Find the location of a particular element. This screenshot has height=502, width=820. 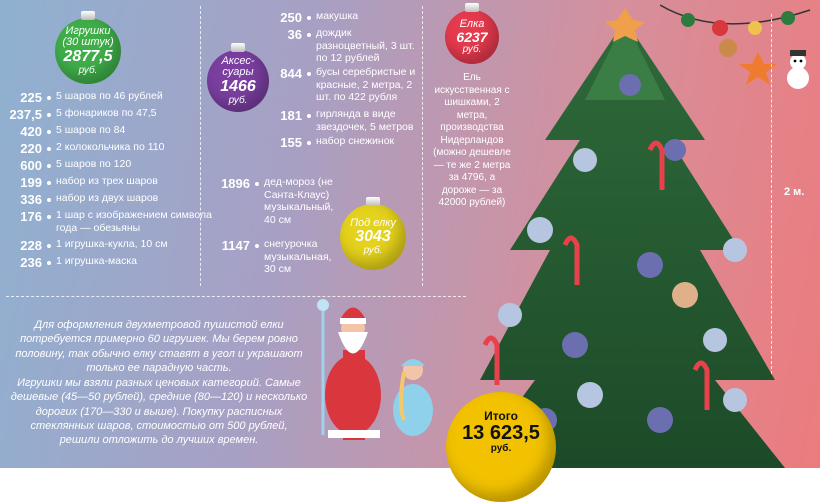

accessories-ball: Аксес-суары 1466 руб. is located at coordinates (238, 77).